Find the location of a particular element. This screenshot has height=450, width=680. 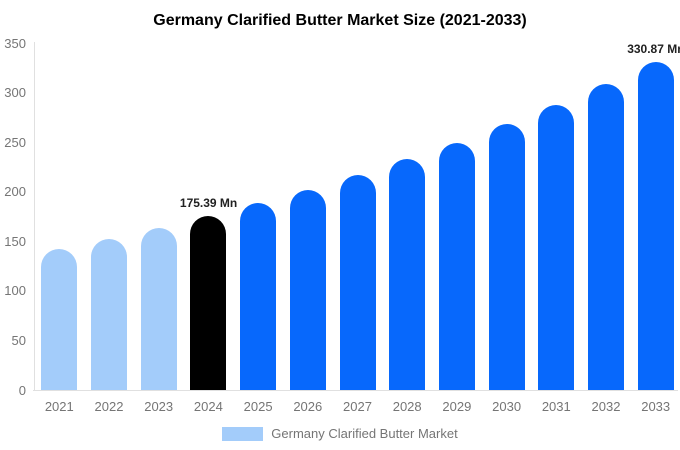

legend-label: Germany Clarified Butter Market is located at coordinates (364, 433).